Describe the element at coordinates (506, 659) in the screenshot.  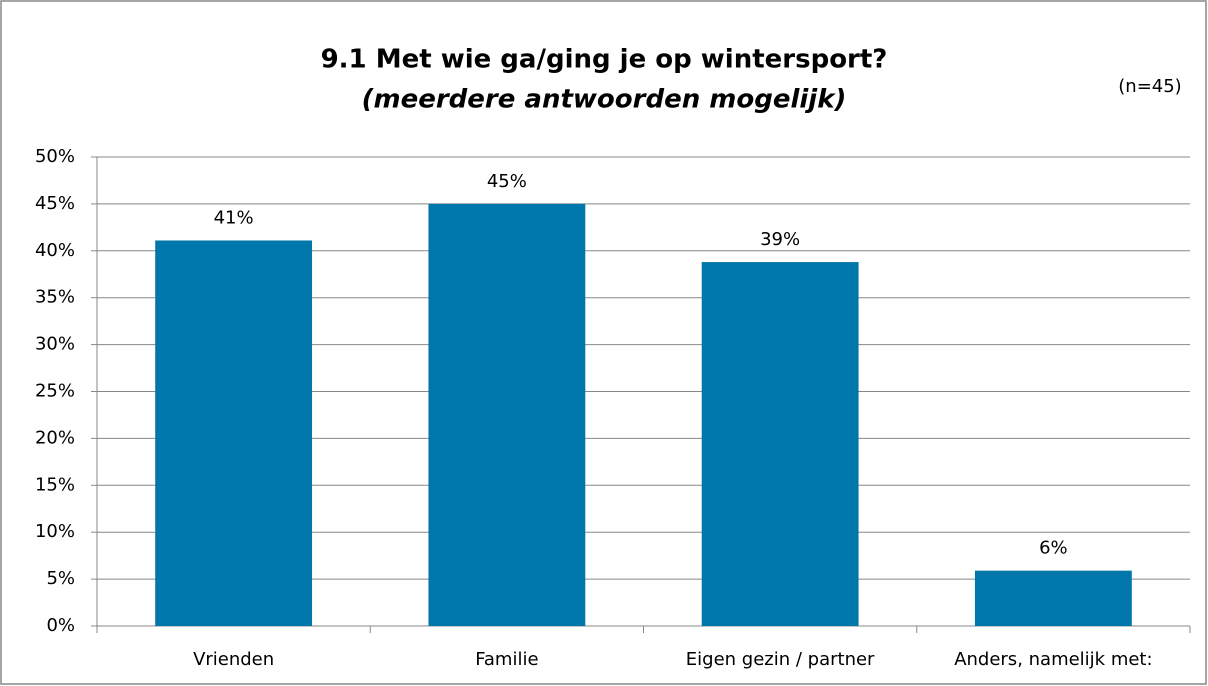
I see `x-tick-label: Familie` at that location.